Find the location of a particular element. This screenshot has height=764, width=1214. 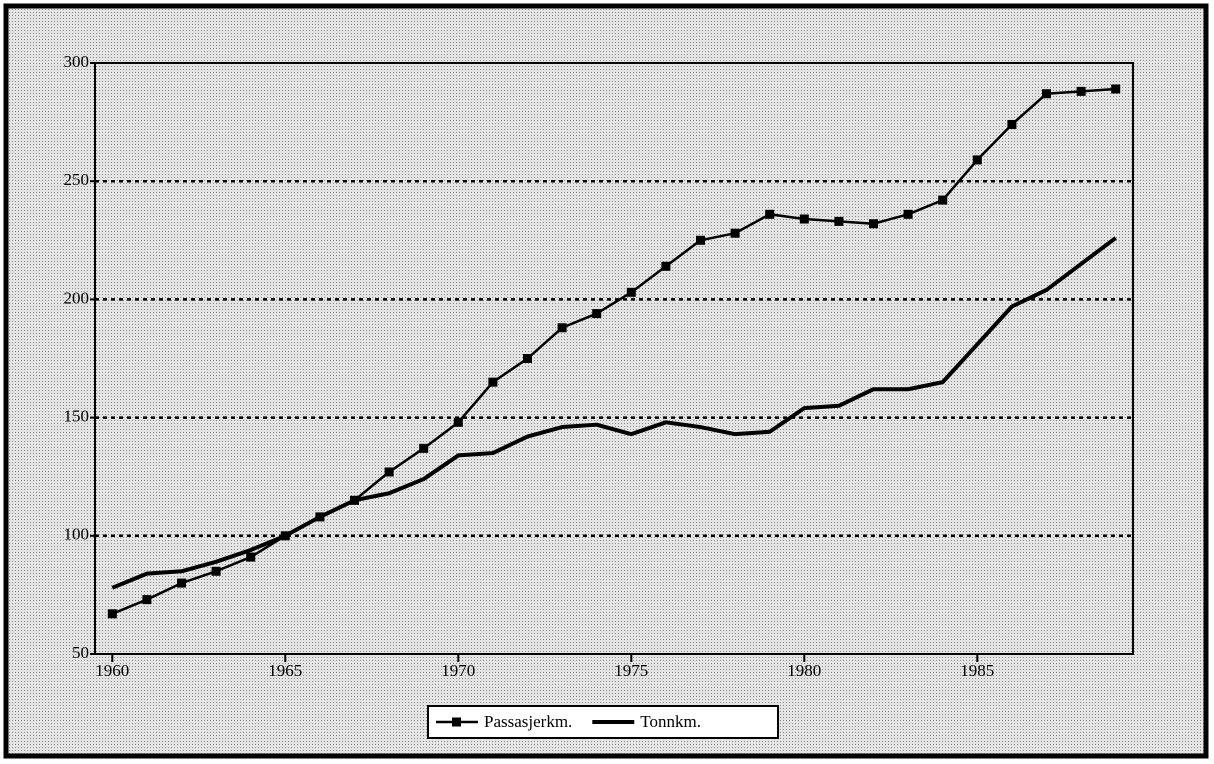

y-tick-label: 150 is located at coordinates (77, 416).